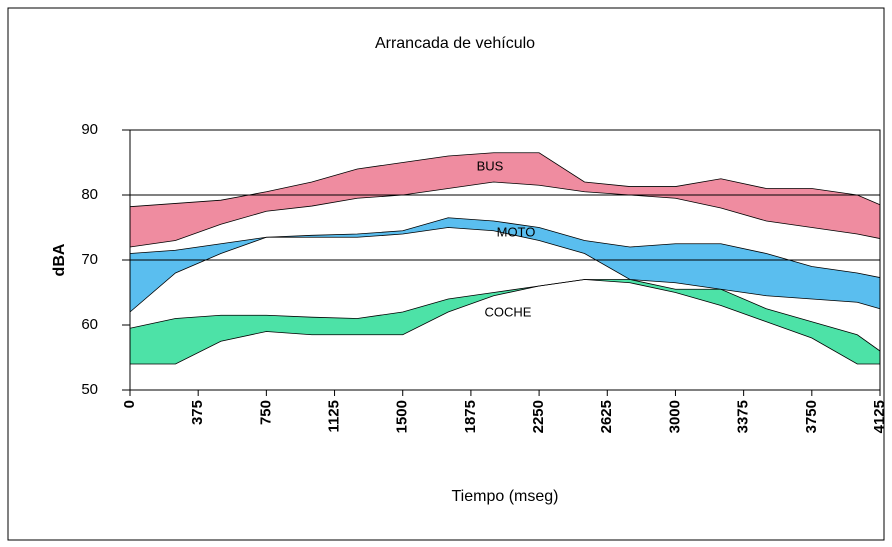  Describe the element at coordinates (538, 416) in the screenshot. I see `x-tick-label: 2250` at that location.